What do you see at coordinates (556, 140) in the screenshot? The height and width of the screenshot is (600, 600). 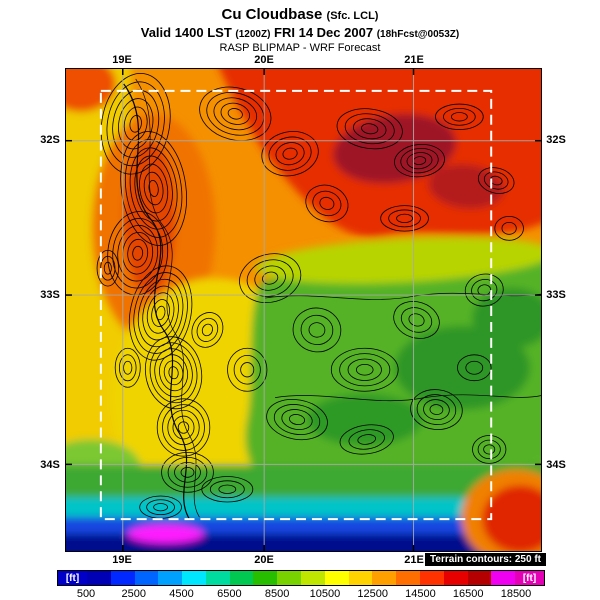 I see `lat-label-right: 32S` at bounding box center [556, 140].